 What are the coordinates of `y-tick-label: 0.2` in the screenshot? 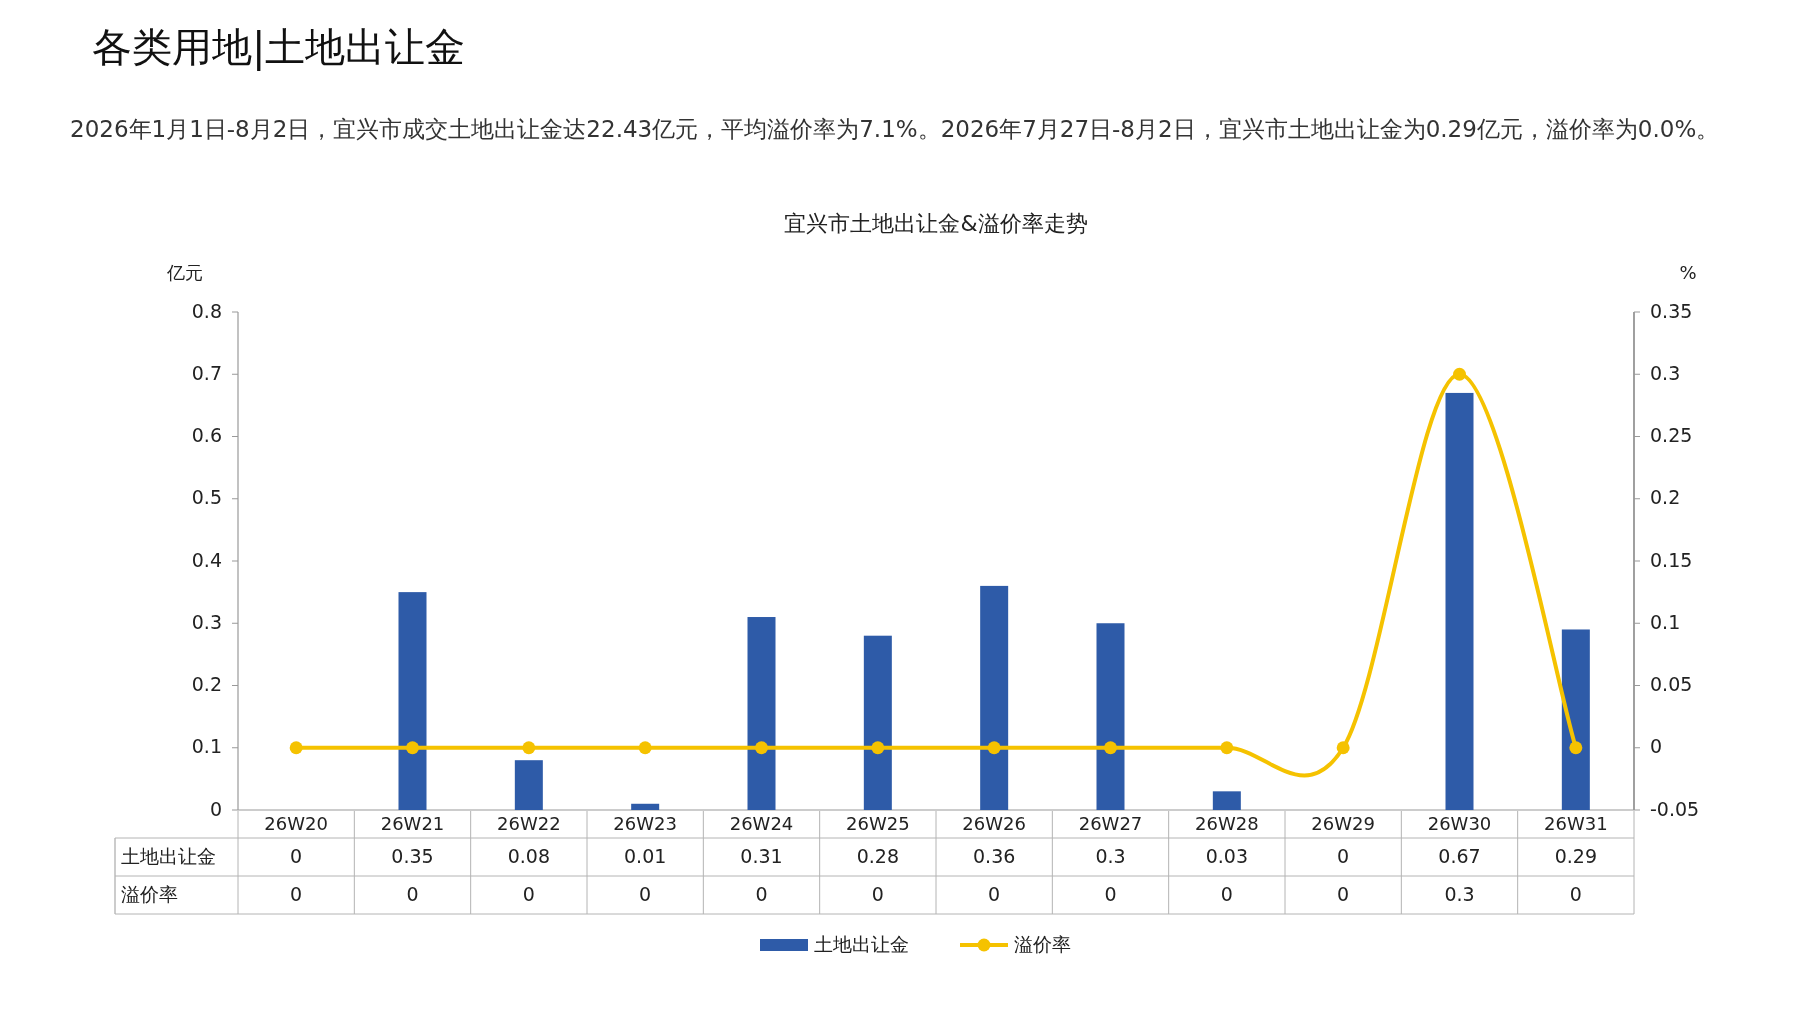 It's located at (206, 684).